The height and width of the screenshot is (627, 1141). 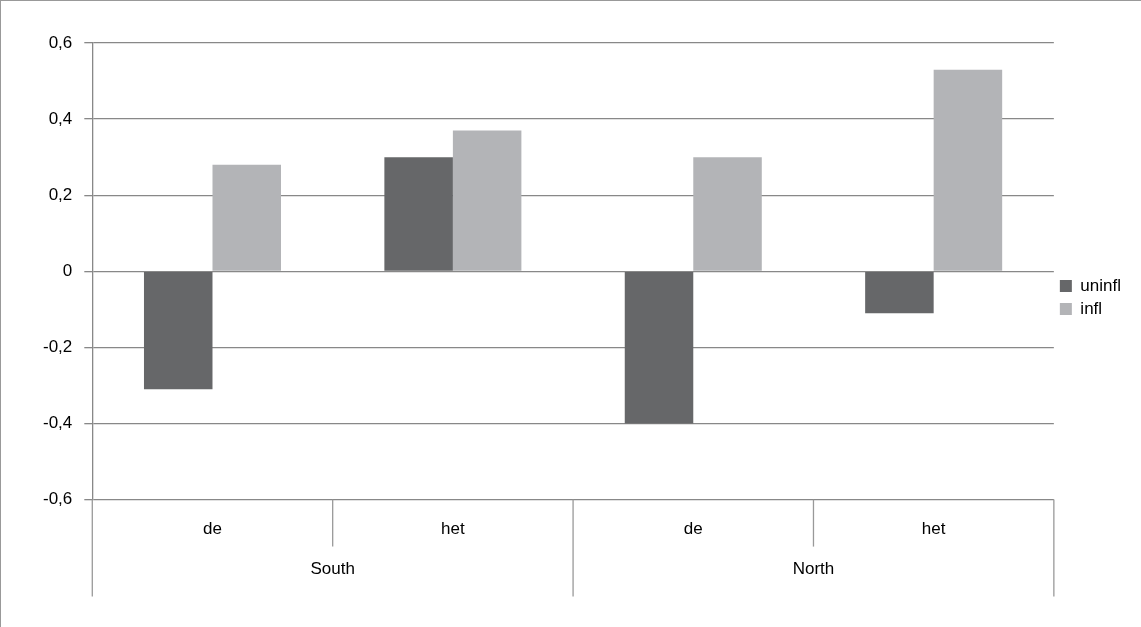 I want to click on text: North, so click(x=813, y=569).